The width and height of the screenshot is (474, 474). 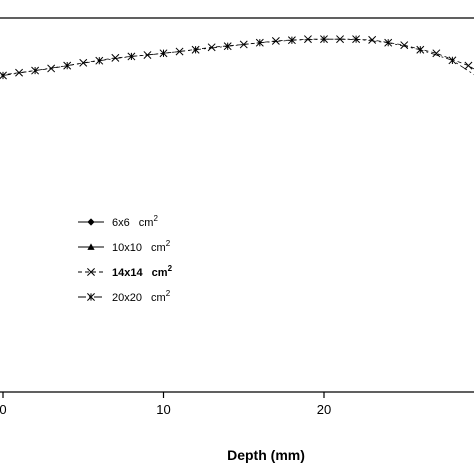 I want to click on series-line-14x14, so click(x=237, y=57).